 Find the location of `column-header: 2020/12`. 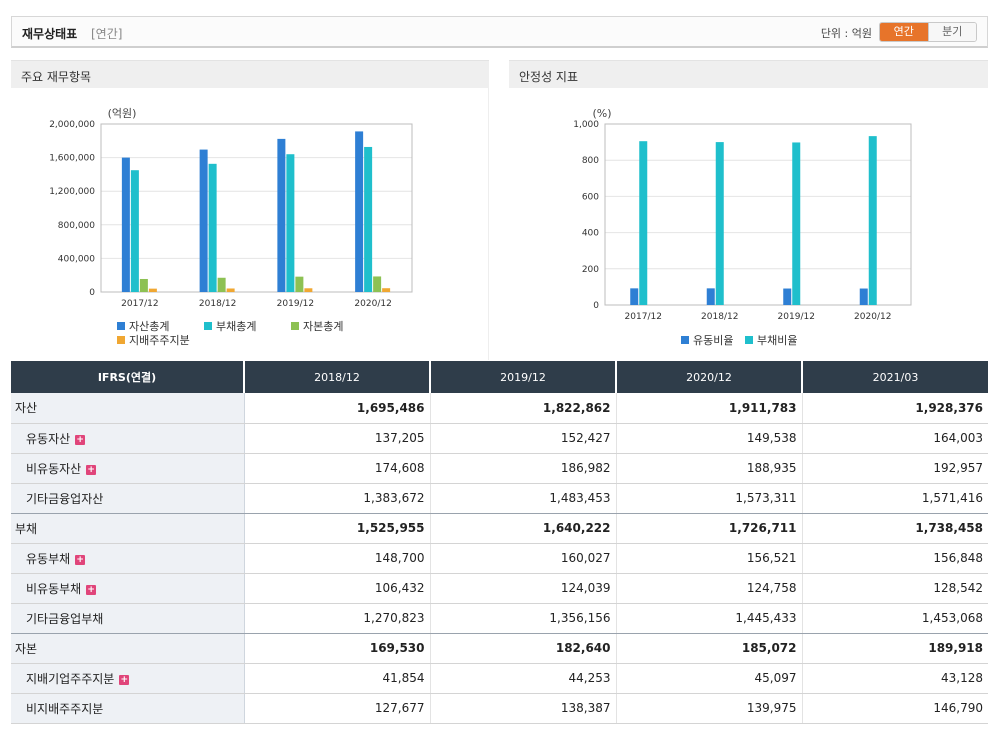

column-header: 2020/12 is located at coordinates (709, 377).